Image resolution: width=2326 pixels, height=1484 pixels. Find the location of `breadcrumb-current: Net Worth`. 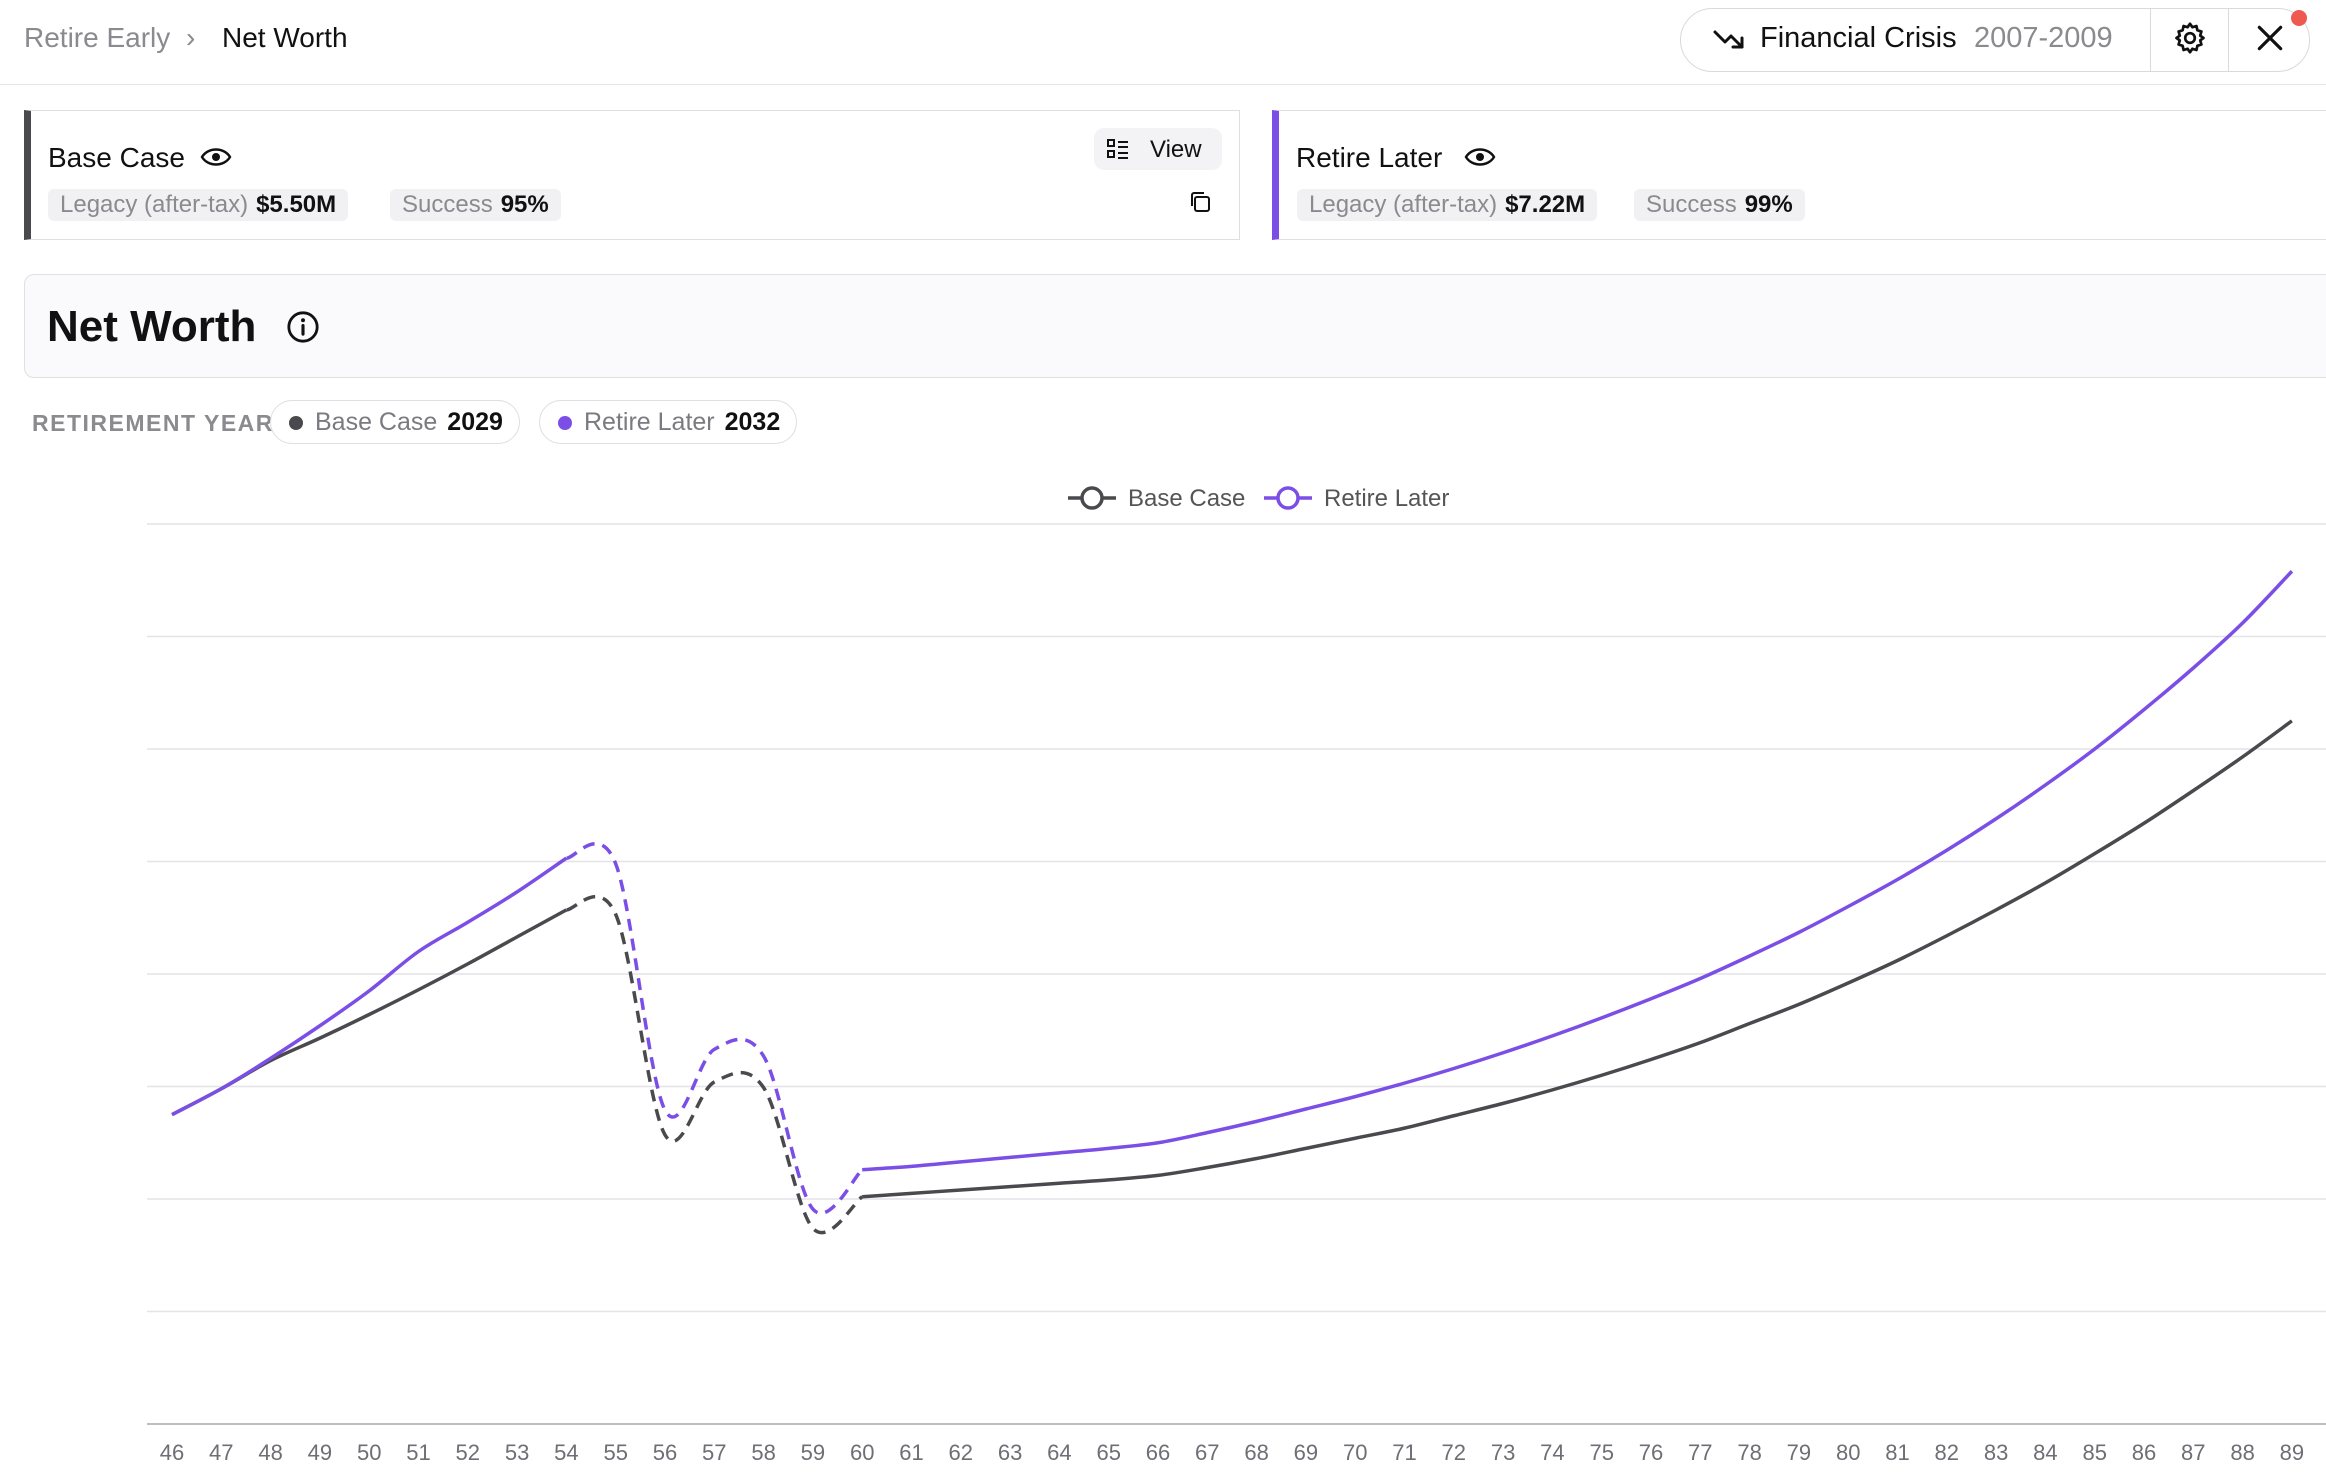

breadcrumb-current: Net Worth is located at coordinates (285, 37).